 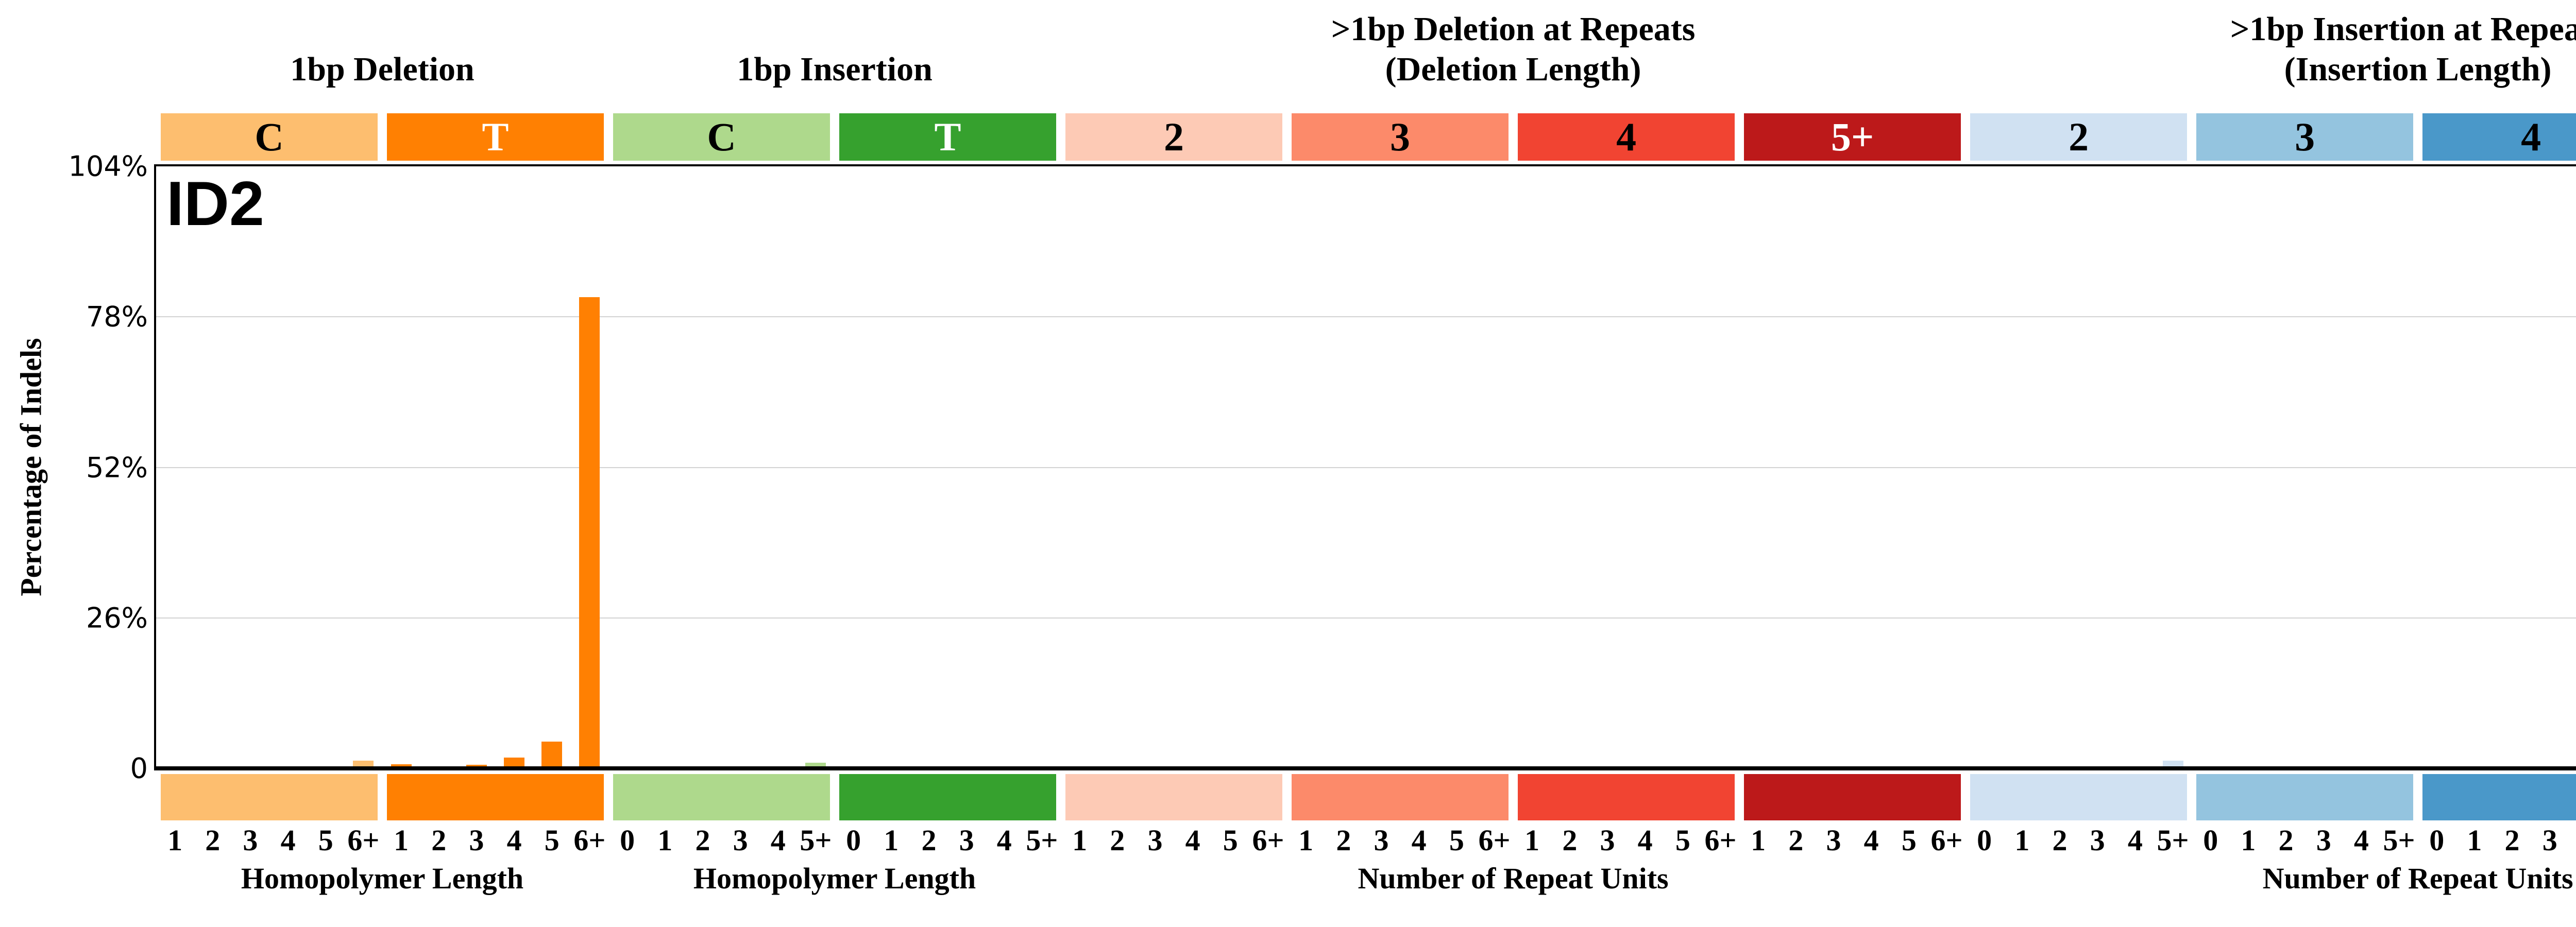 What do you see at coordinates (31, 467) in the screenshot?
I see `y-axis-label: Percentage of Indels` at bounding box center [31, 467].